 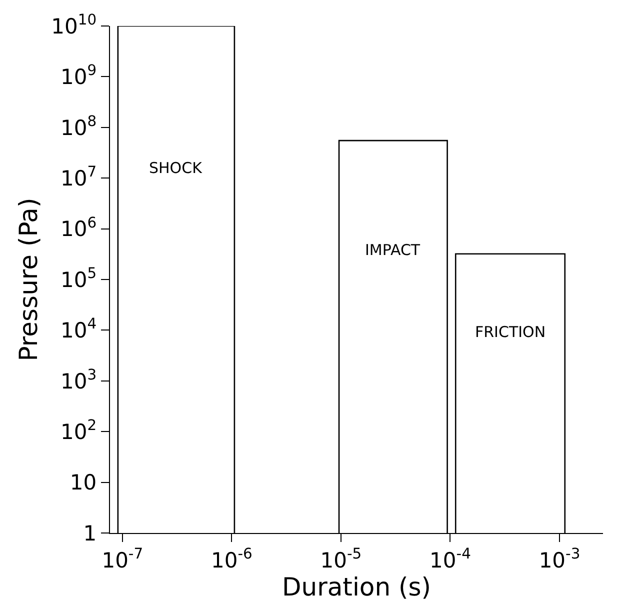 What do you see at coordinates (357, 587) in the screenshot?
I see `x-axis-title: Duration (s)` at bounding box center [357, 587].